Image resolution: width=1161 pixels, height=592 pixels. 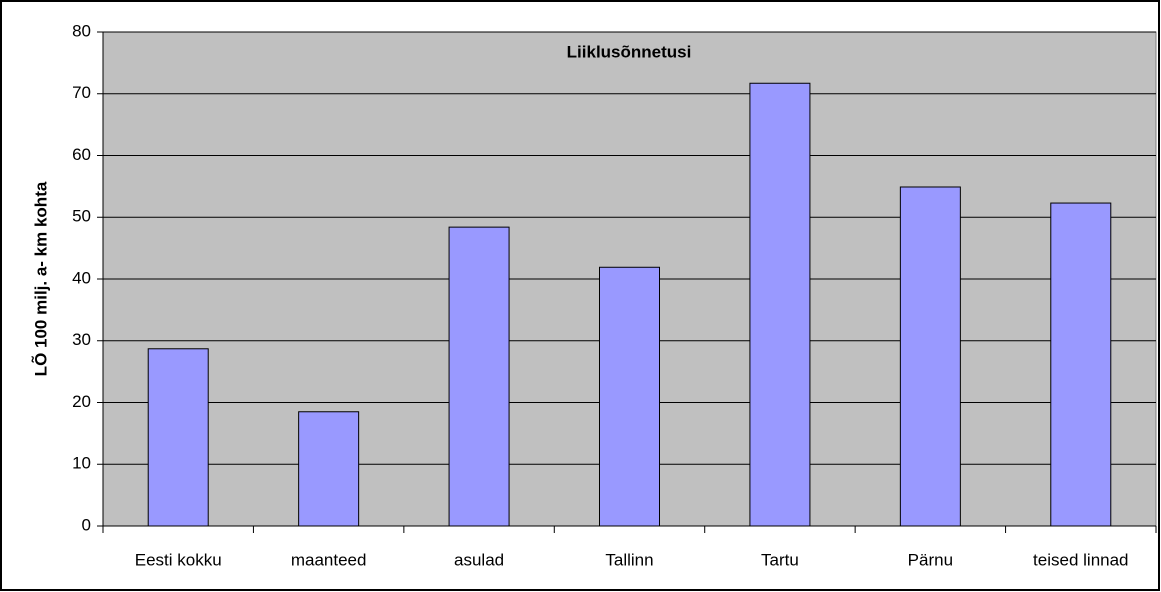 I want to click on x-tick-label: Eesti kokku, so click(x=178, y=559).